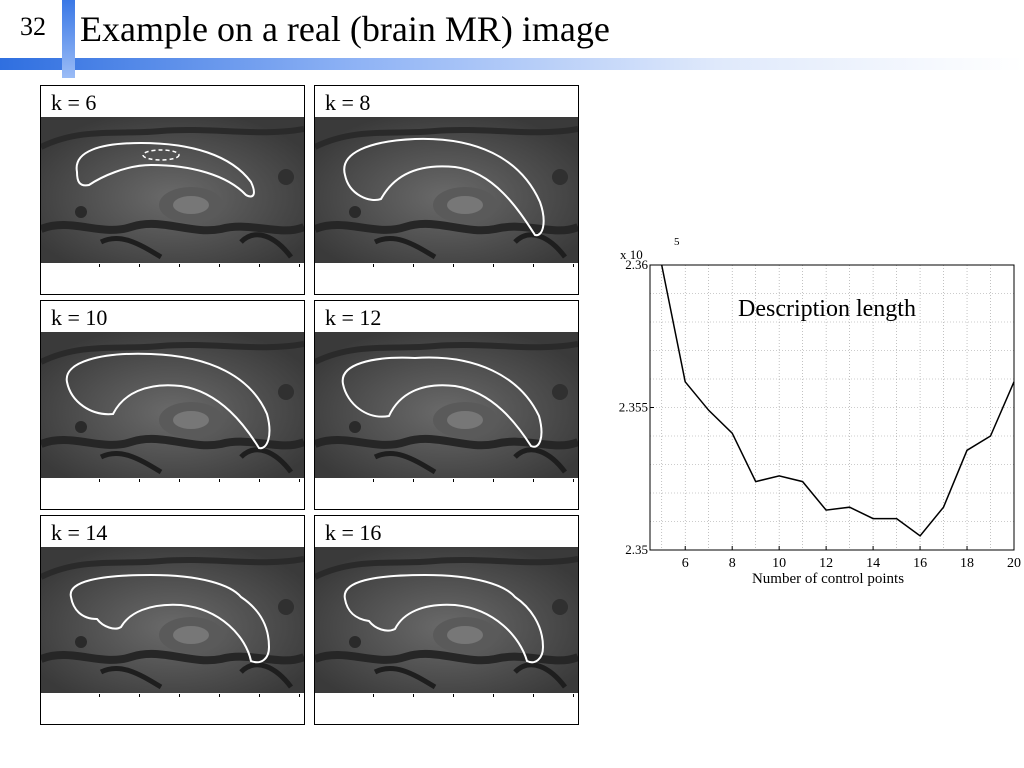  I want to click on x-tick-label: 20, so click(1014, 563).